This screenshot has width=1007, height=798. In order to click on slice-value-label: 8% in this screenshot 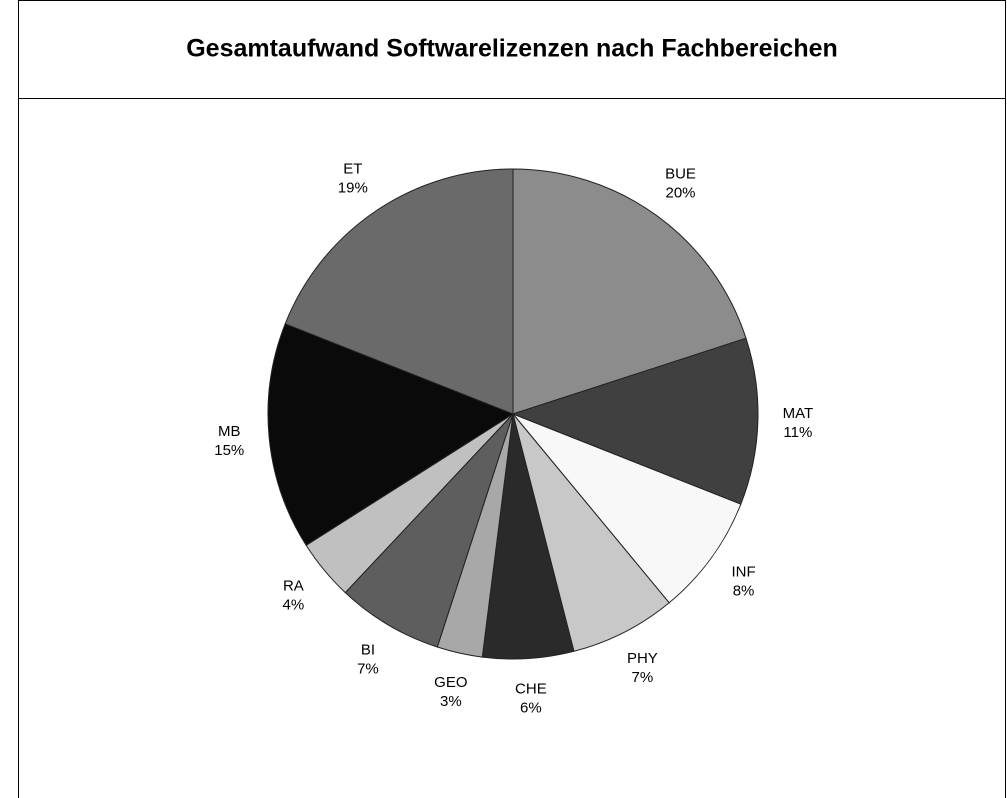, I will do `click(744, 590)`.